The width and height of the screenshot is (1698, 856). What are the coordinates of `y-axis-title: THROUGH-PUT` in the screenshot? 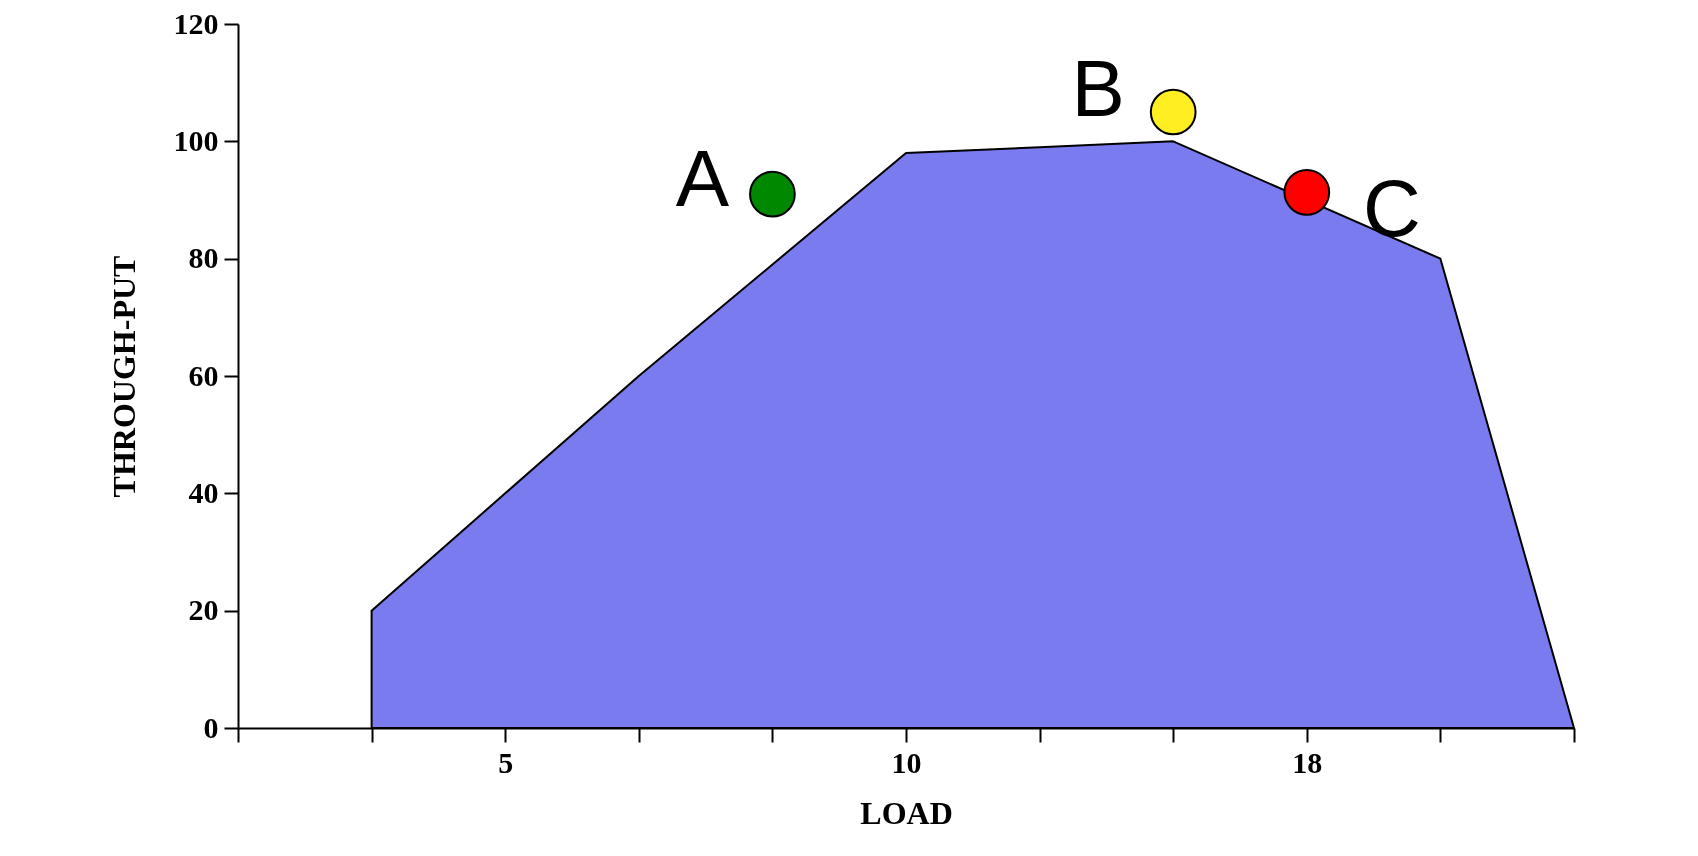 It's located at (123, 376).